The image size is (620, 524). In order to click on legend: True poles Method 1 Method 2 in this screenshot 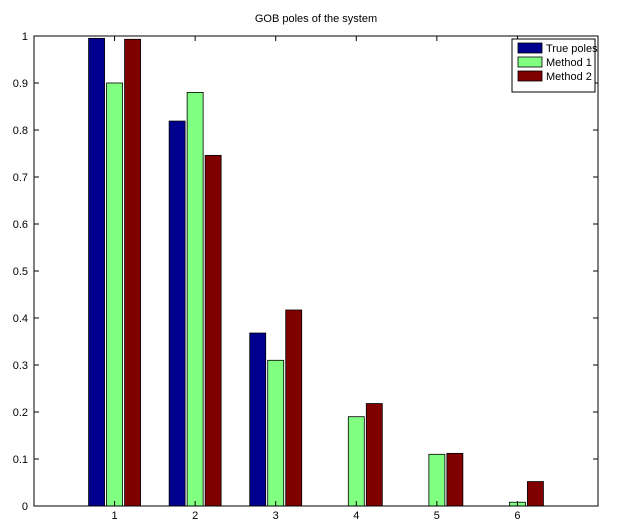, I will do `click(554, 65)`.